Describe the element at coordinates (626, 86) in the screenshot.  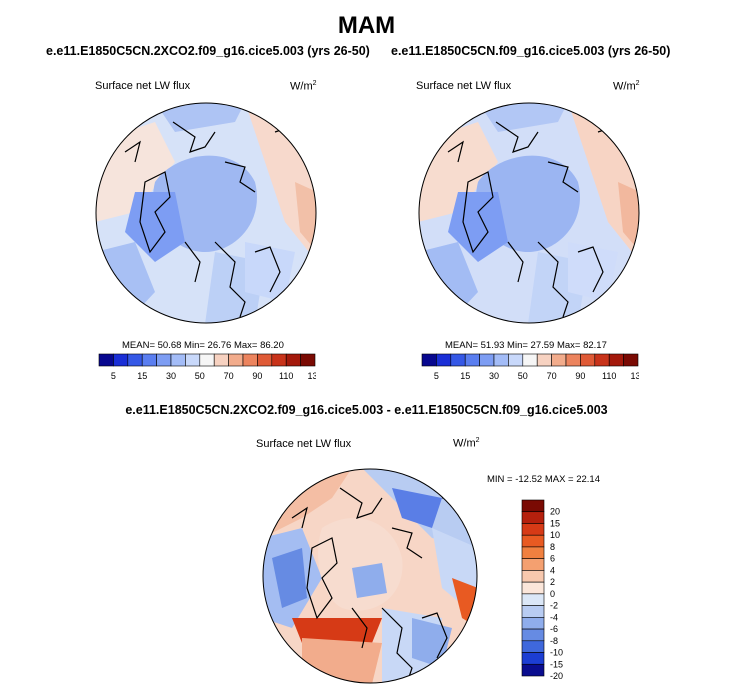
I see `panel2-units: W/m2` at that location.